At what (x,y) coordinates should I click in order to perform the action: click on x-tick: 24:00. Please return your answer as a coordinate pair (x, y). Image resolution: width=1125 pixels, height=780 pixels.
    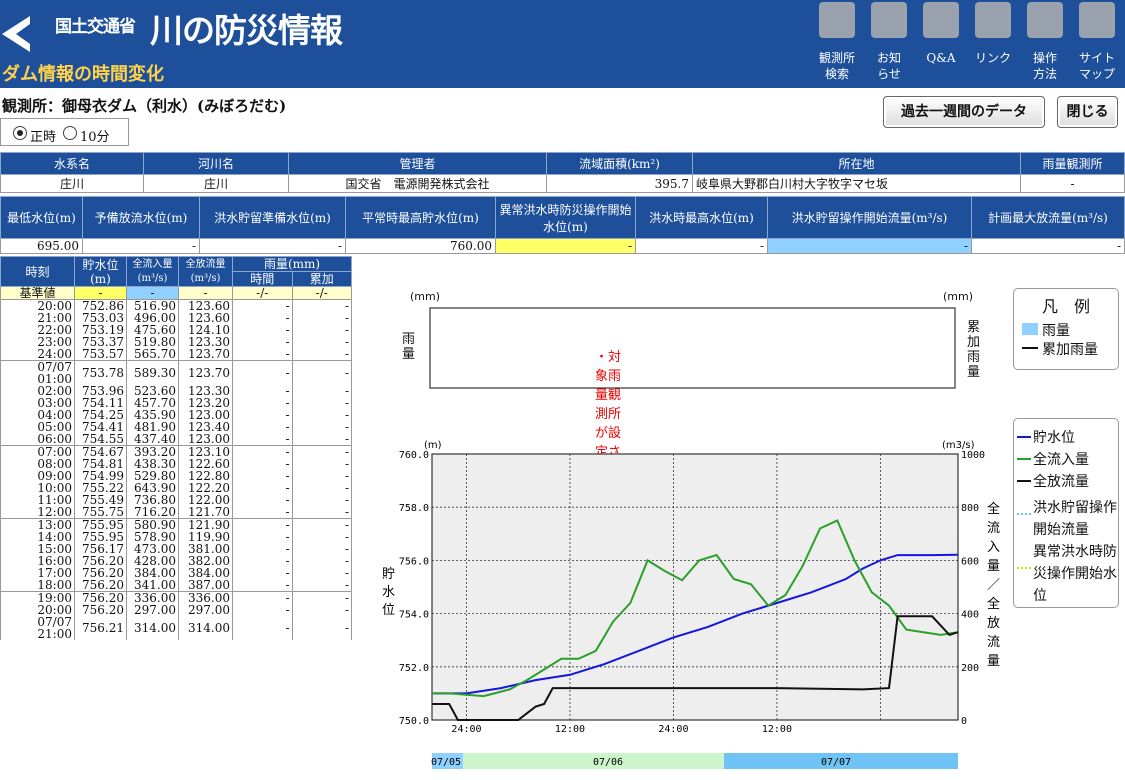
    Looking at the image, I should click on (673, 729).